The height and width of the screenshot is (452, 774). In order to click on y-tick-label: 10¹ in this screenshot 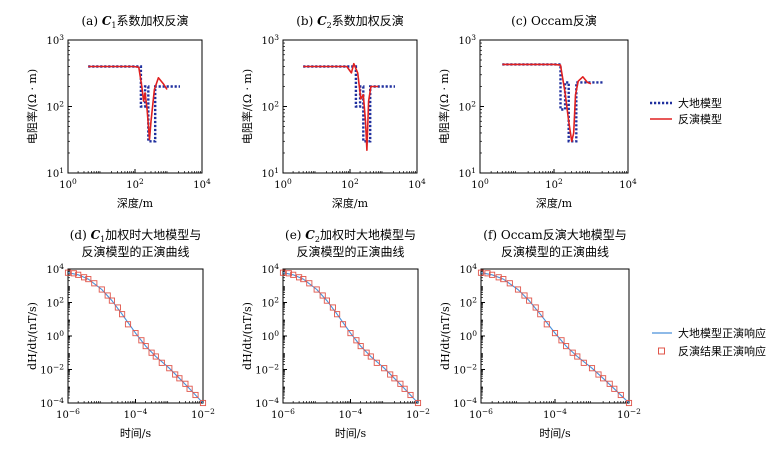, I will do `click(467, 173)`.